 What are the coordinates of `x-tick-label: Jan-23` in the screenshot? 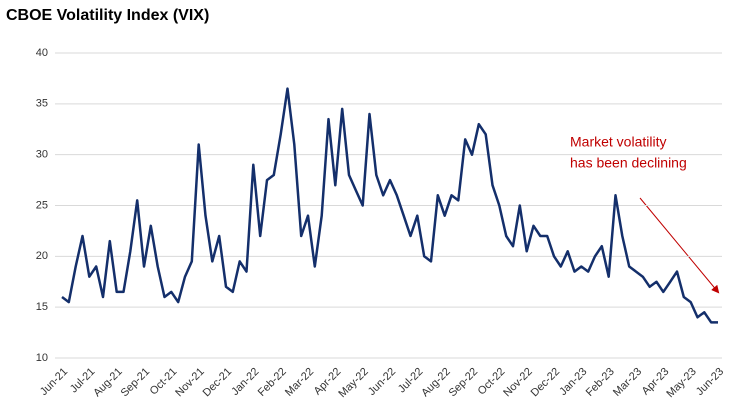 It's located at (573, 382).